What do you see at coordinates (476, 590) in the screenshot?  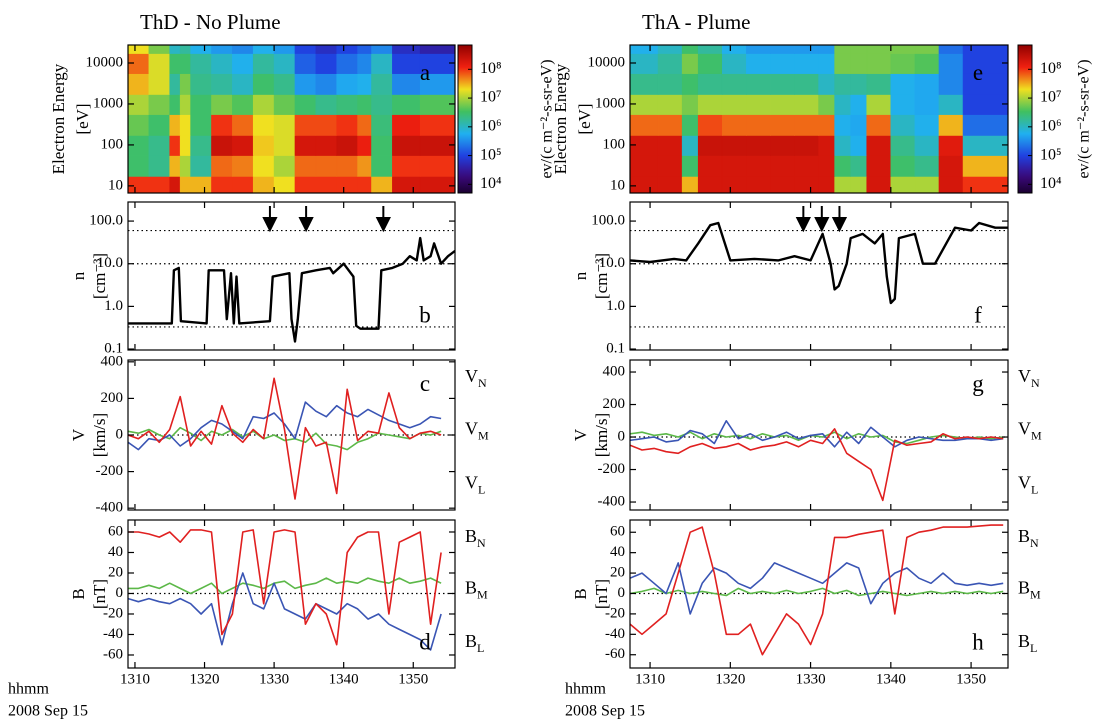 I see `legend-entry: BM` at bounding box center [476, 590].